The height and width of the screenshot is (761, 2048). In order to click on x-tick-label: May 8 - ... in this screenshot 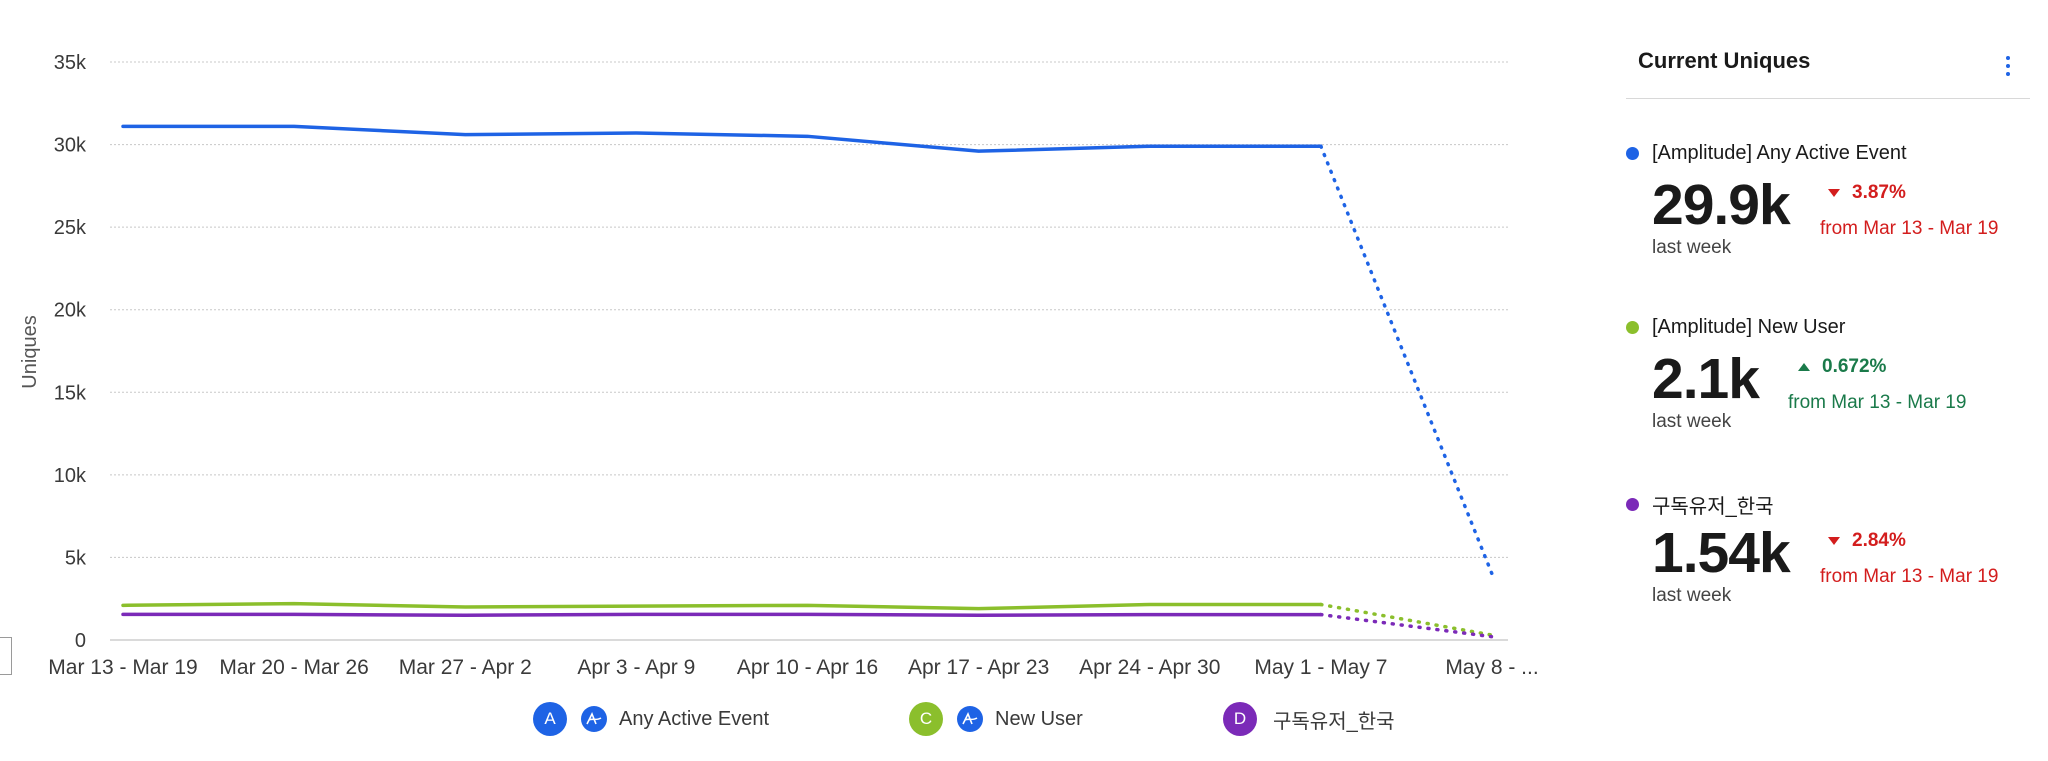, I will do `click(1491, 667)`.